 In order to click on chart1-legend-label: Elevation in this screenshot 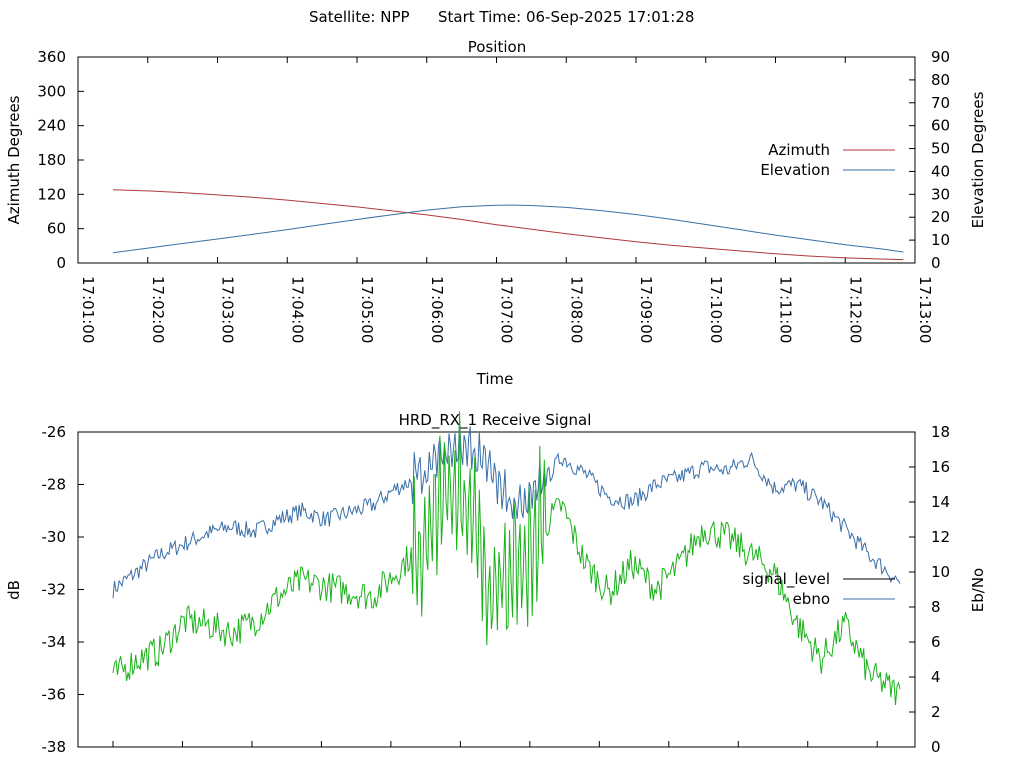, I will do `click(795, 170)`.